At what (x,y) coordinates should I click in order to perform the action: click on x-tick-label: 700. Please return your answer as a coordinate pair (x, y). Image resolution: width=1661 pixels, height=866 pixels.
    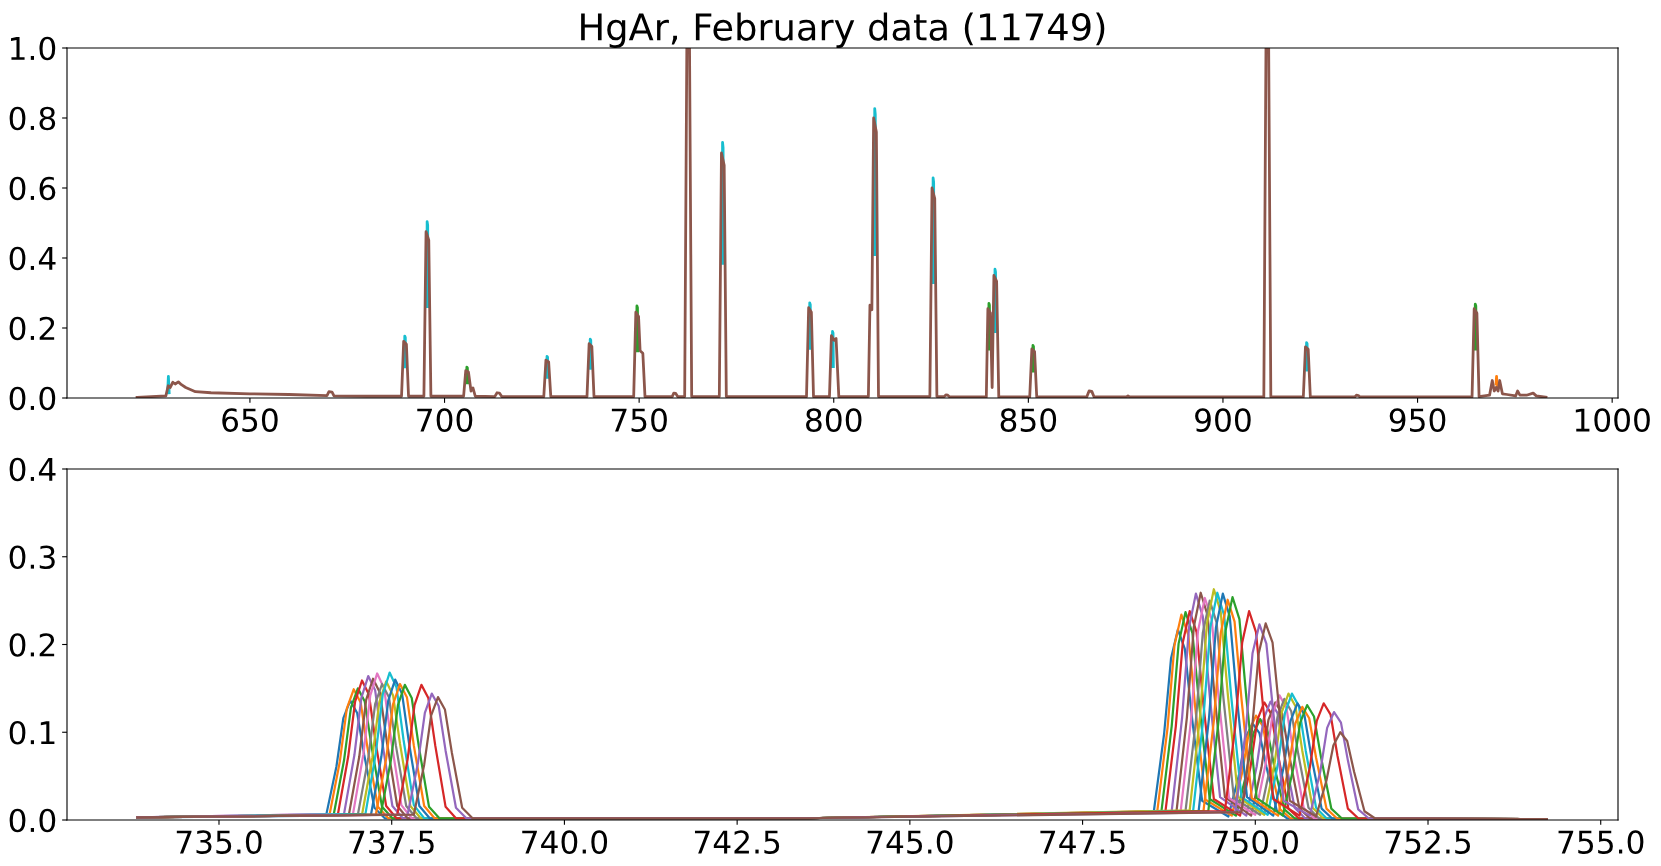
    Looking at the image, I should click on (445, 420).